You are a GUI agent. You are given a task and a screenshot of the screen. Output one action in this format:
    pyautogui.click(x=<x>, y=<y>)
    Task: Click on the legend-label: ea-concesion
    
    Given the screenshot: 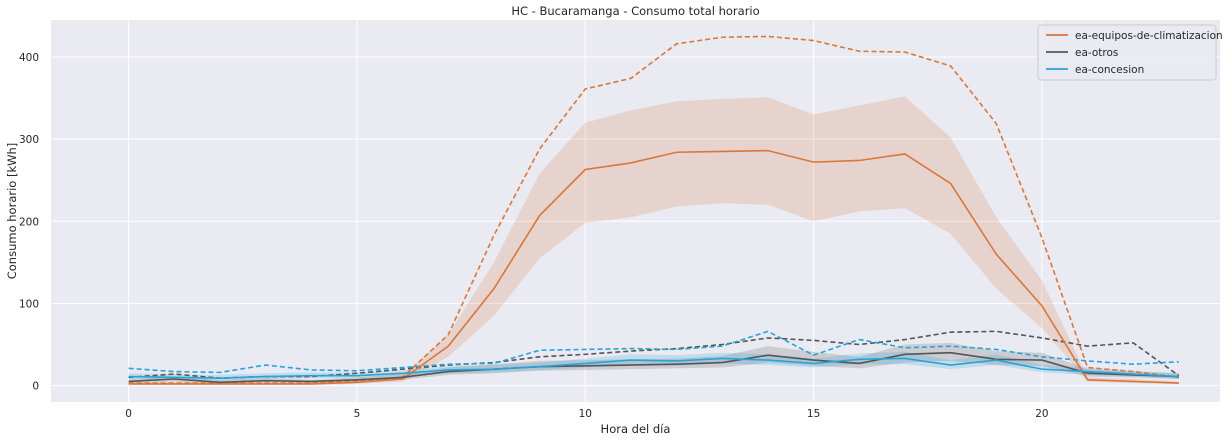 What is the action you would take?
    pyautogui.click(x=1109, y=70)
    